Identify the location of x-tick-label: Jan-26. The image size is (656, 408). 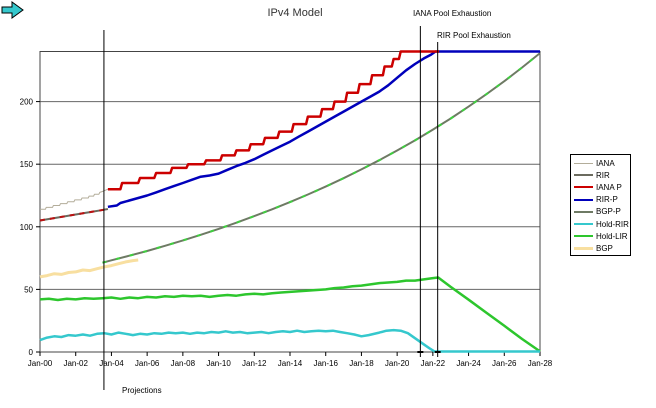
(504, 363).